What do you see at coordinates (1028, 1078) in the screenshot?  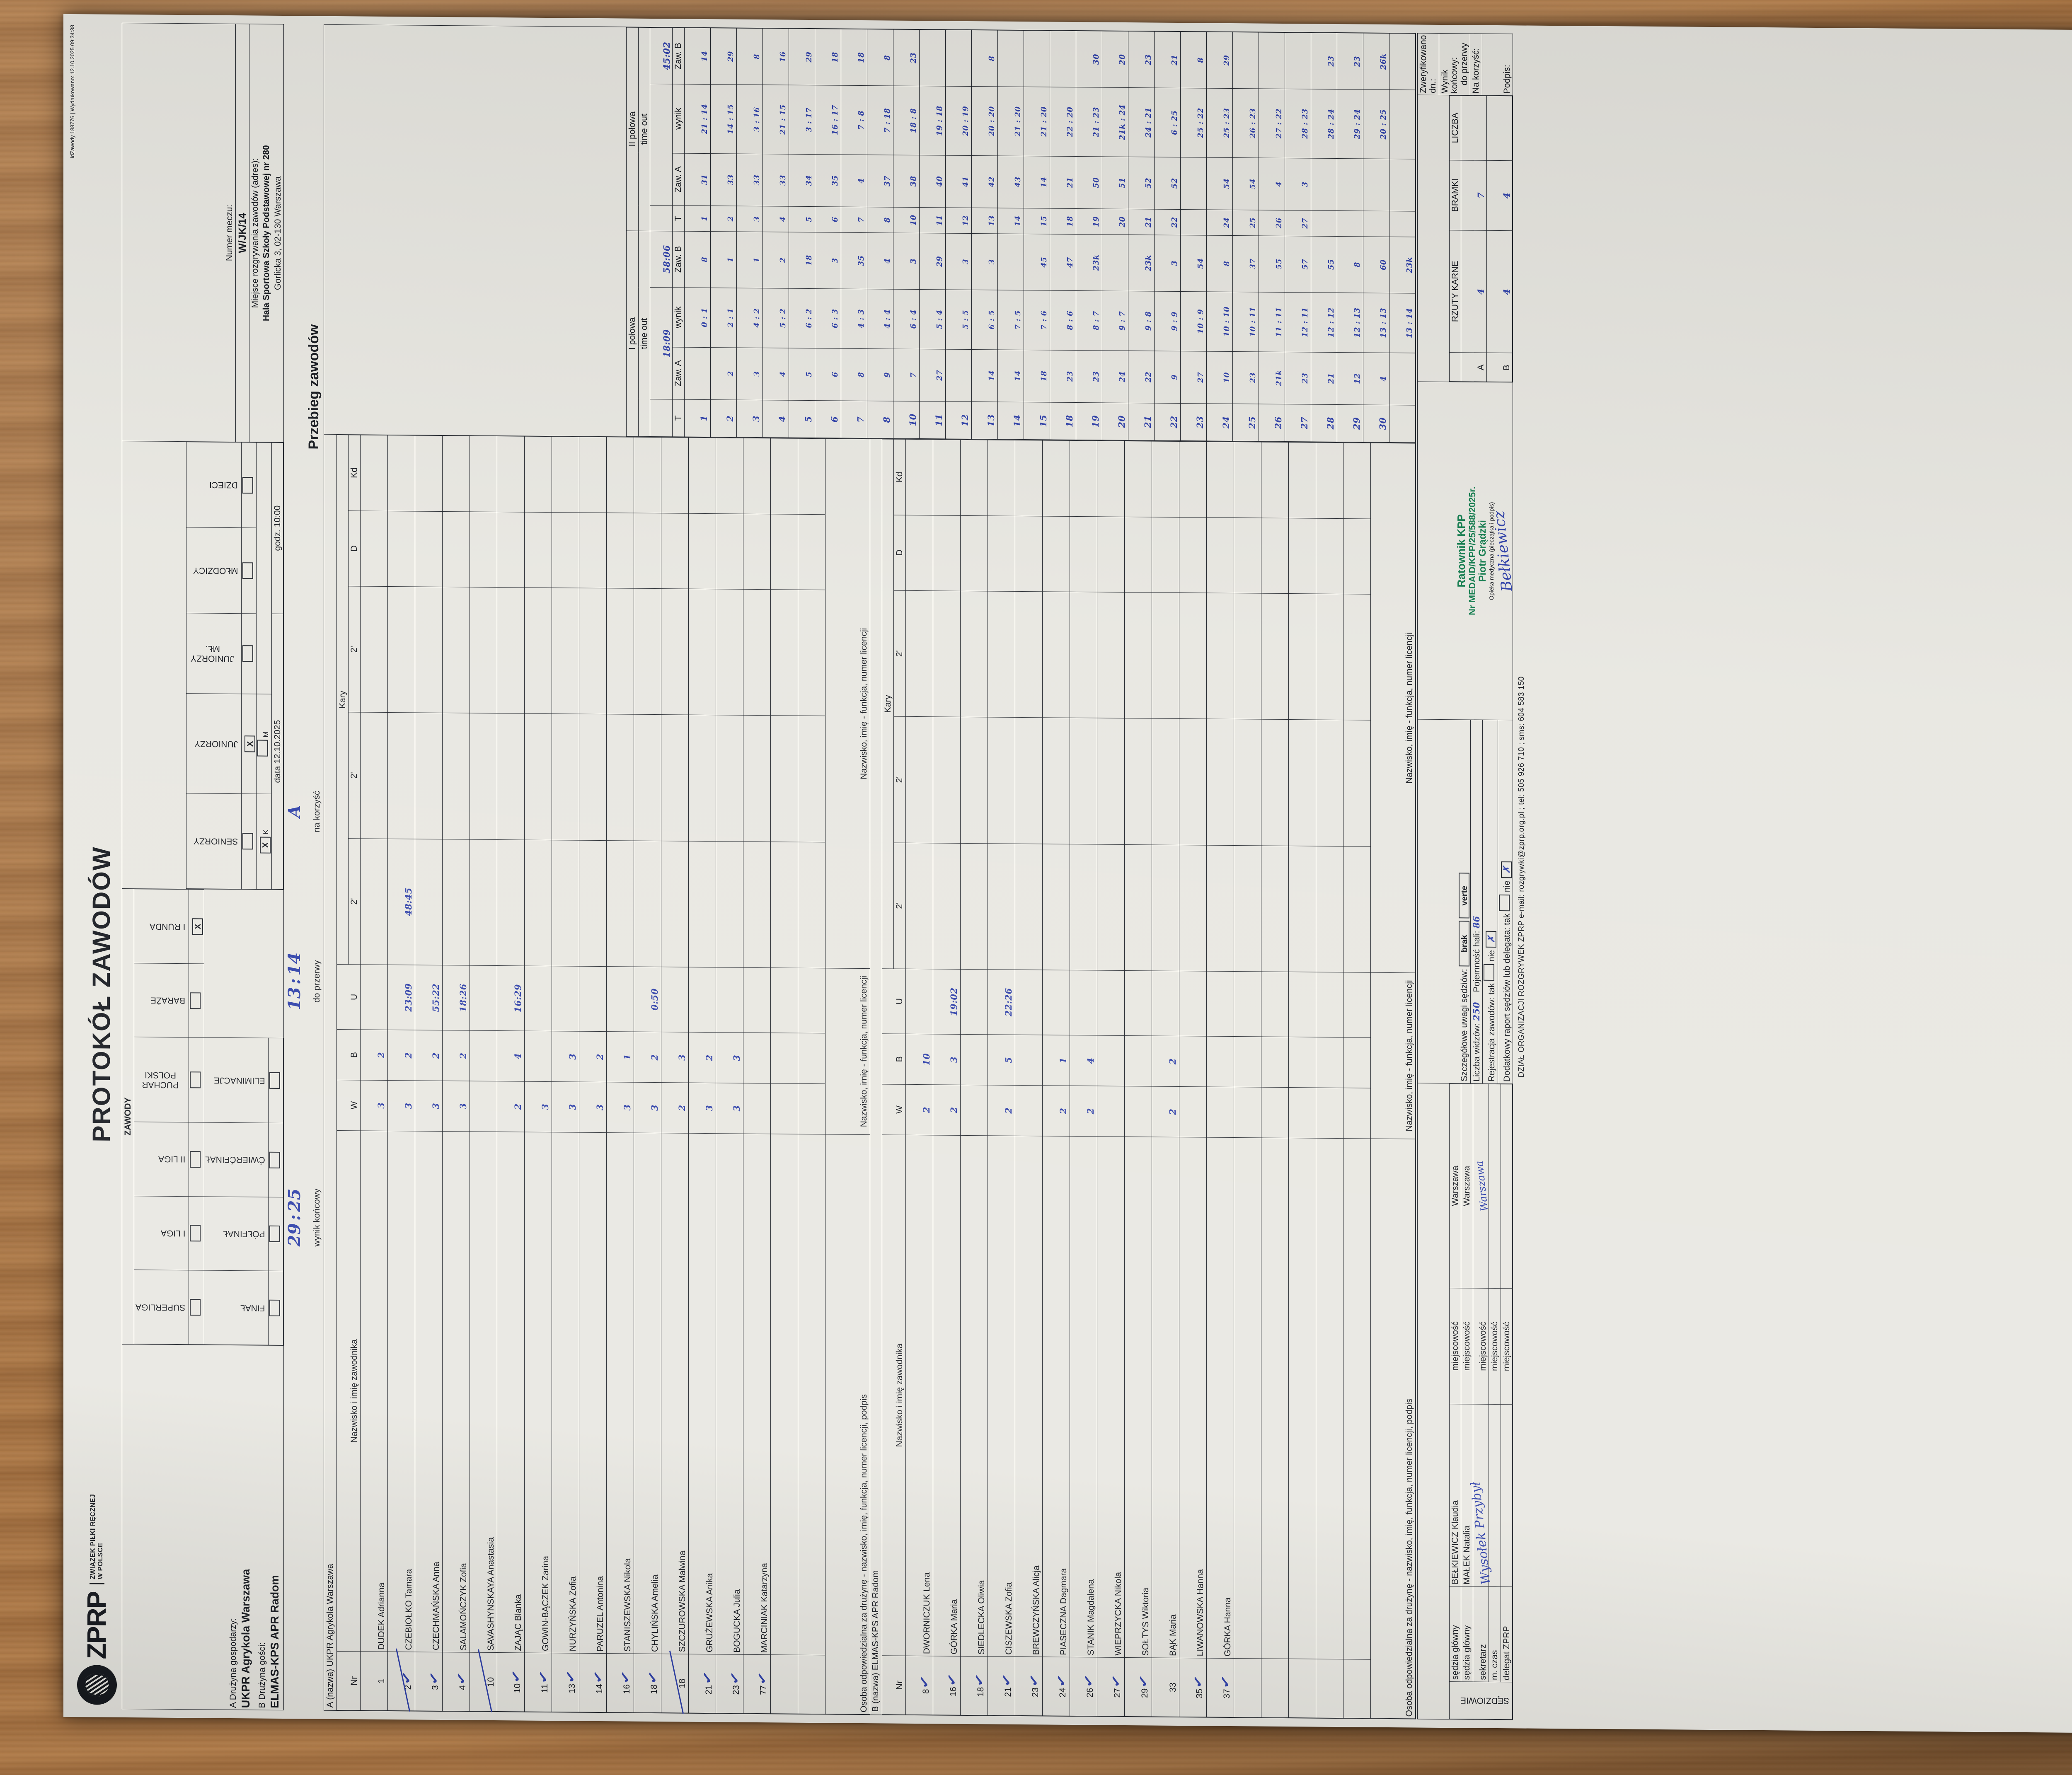 I see `table-row: 23✓ BREWCZYŃSKA Alicja` at bounding box center [1028, 1078].